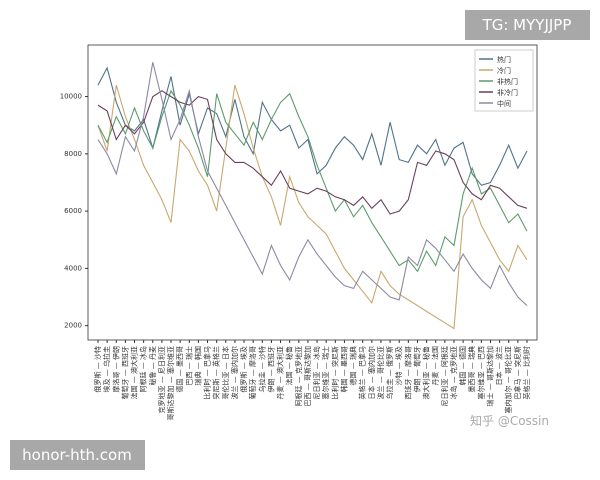 The image size is (600, 480). Describe the element at coordinates (380, 372) in the screenshot. I see `x-tick-label: 波兰 — 哥伦比亚` at that location.